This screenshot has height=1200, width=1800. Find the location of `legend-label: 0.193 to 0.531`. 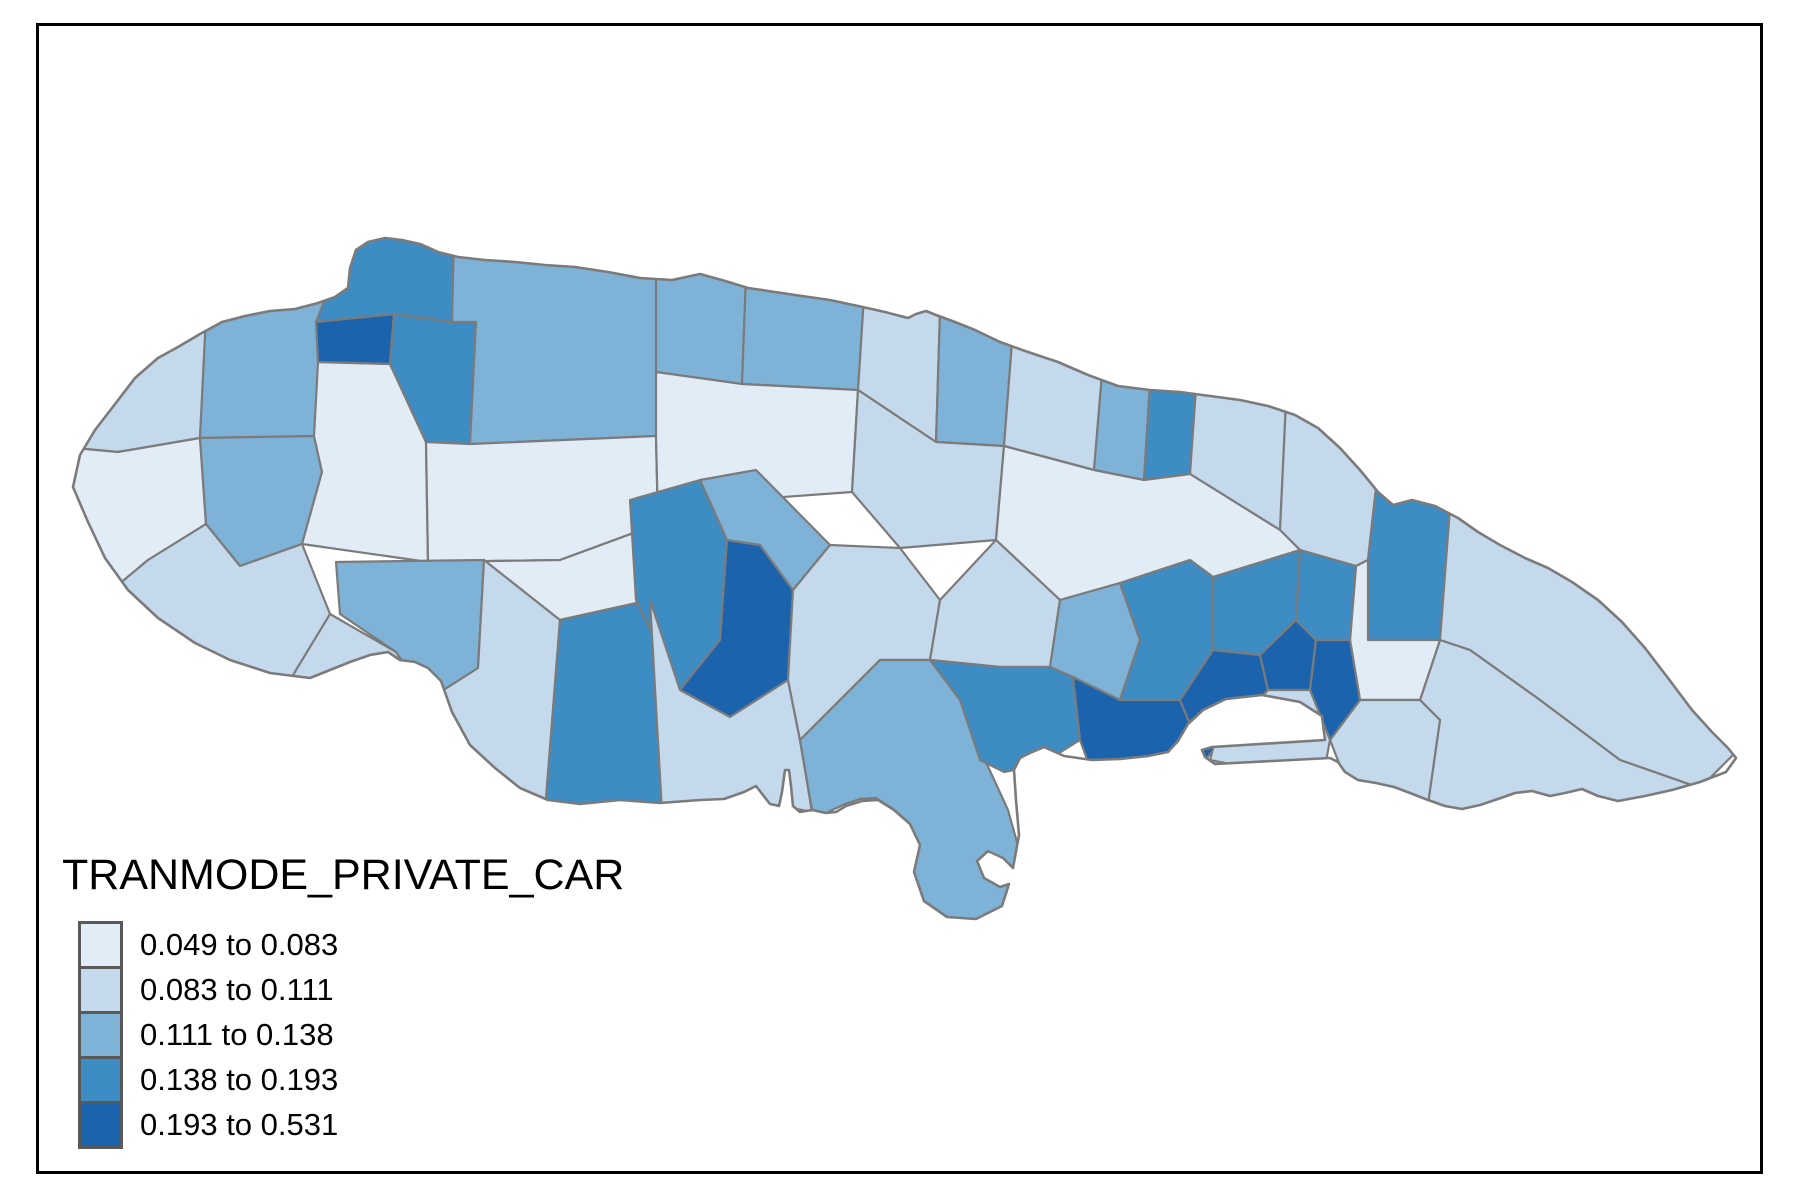

legend-label: 0.193 to 0.531 is located at coordinates (239, 1124).